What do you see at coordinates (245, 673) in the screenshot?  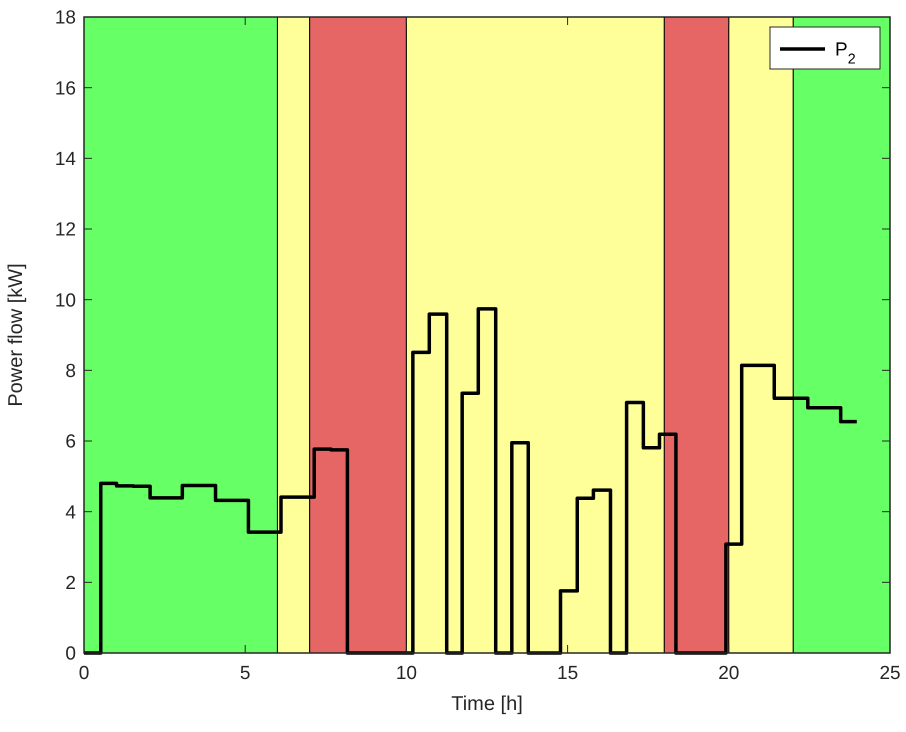 I see `x-tick-label: 5` at bounding box center [245, 673].